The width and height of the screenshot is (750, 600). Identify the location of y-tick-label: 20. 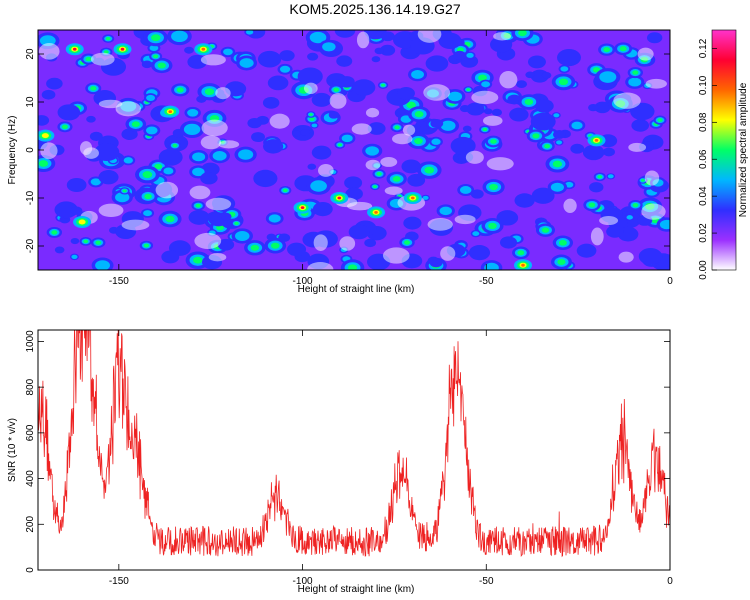
(30, 54).